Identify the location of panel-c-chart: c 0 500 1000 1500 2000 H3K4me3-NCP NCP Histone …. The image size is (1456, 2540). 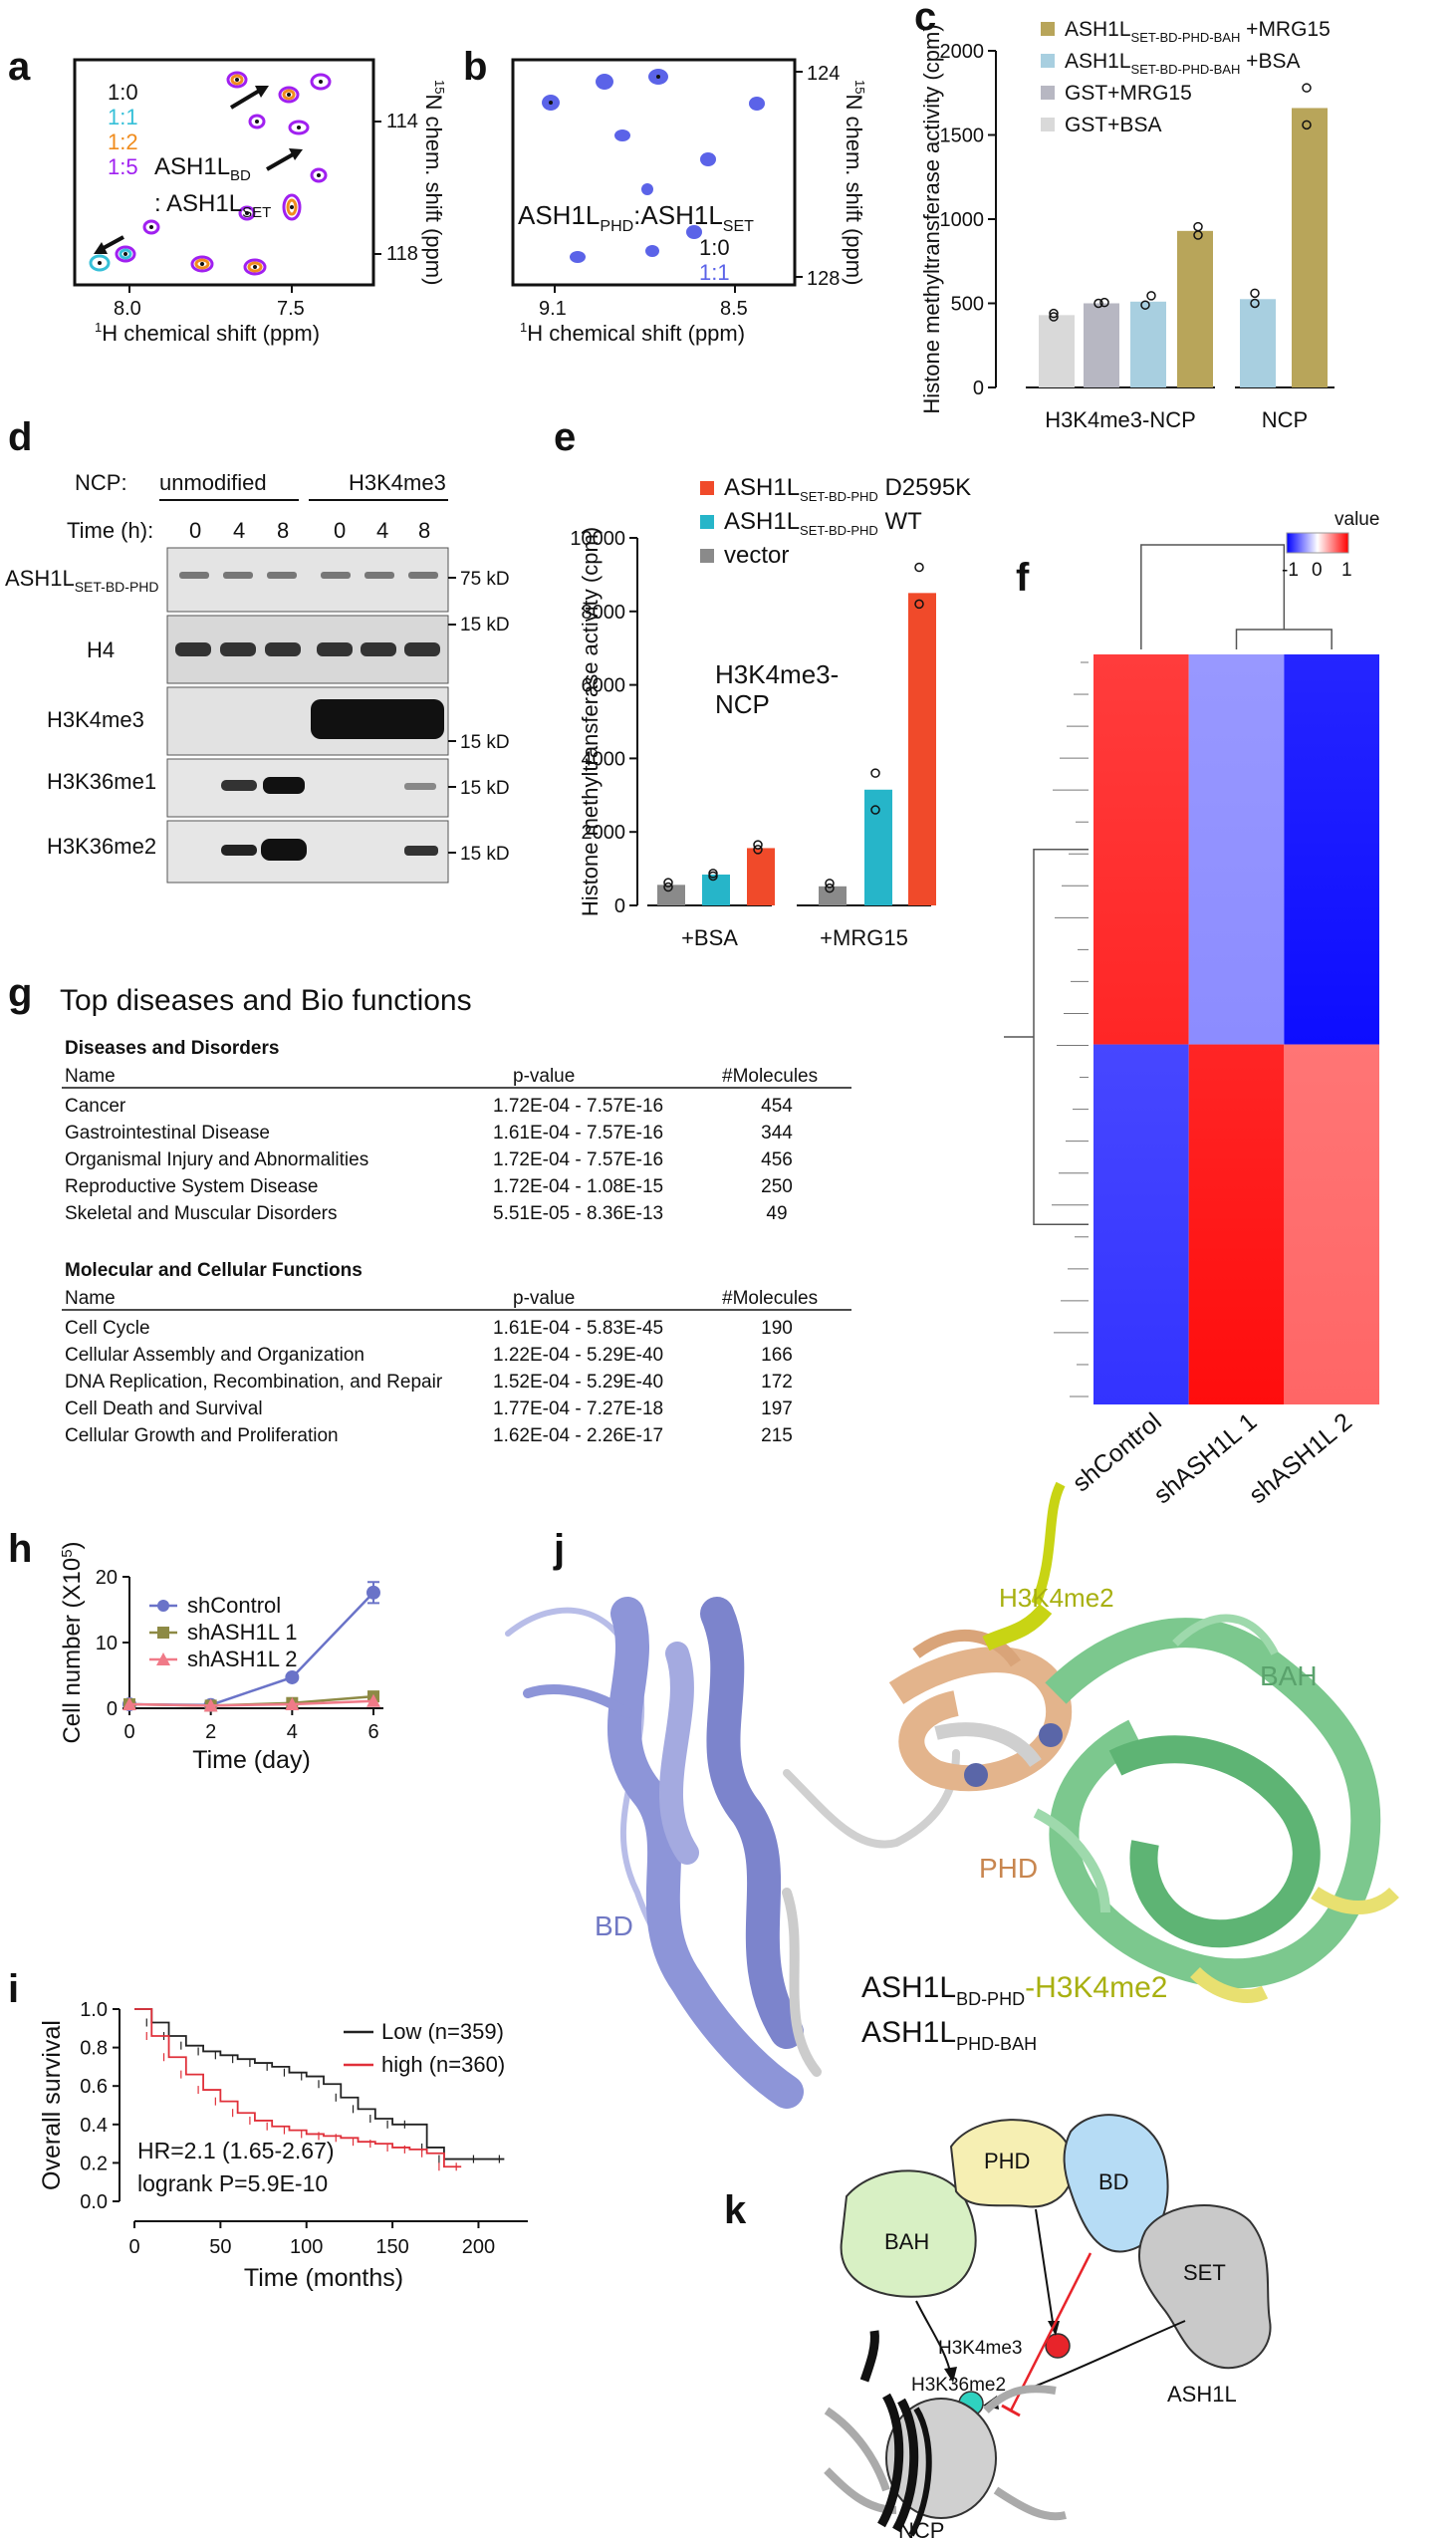
(1124, 216).